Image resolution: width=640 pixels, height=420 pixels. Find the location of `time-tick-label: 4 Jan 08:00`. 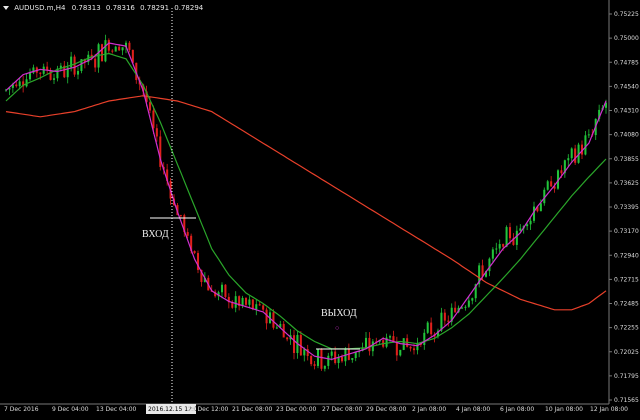

time-tick-label: 4 Jan 08:00 is located at coordinates (473, 409).